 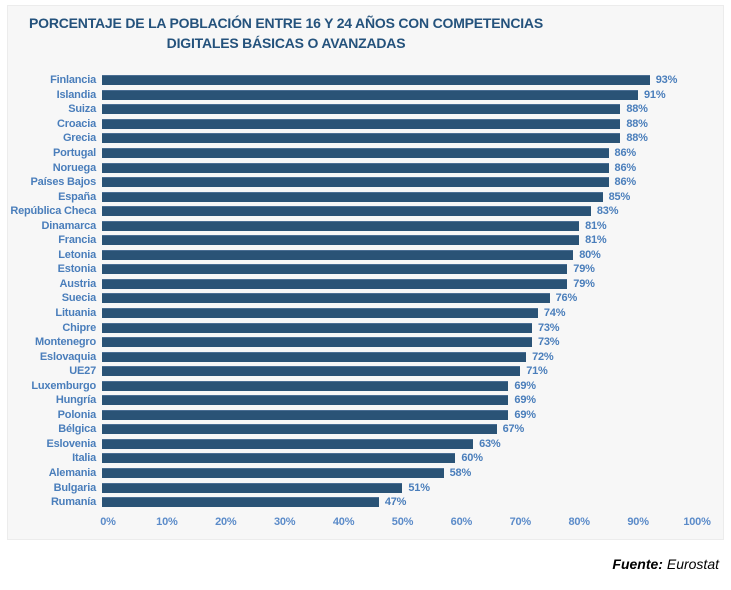 I want to click on bar-track: 47%, so click(x=396, y=502).